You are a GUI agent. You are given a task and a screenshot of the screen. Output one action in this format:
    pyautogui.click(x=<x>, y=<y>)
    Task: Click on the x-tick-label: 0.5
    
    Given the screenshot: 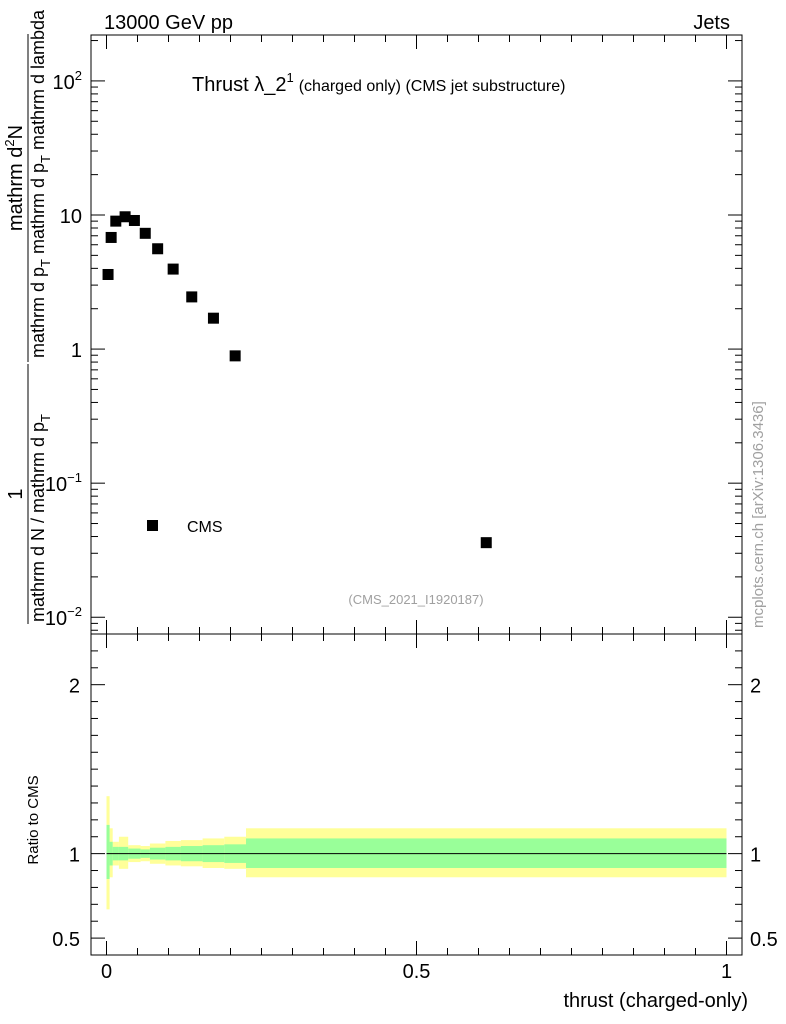 What is the action you would take?
    pyautogui.click(x=417, y=972)
    